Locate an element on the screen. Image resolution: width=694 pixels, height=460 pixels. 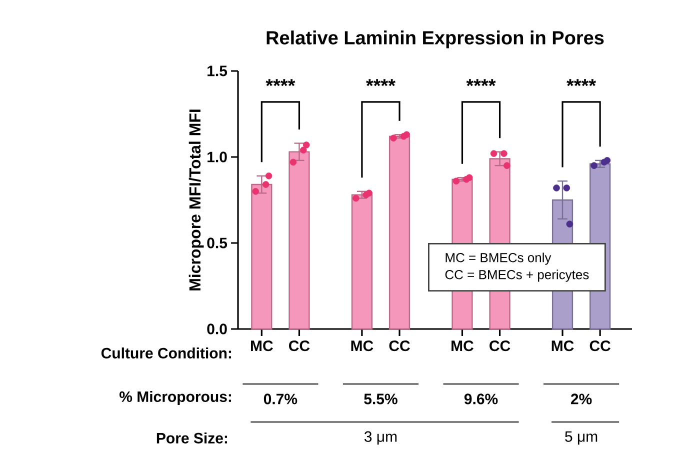
text: 5 μm is located at coordinates (581, 438).